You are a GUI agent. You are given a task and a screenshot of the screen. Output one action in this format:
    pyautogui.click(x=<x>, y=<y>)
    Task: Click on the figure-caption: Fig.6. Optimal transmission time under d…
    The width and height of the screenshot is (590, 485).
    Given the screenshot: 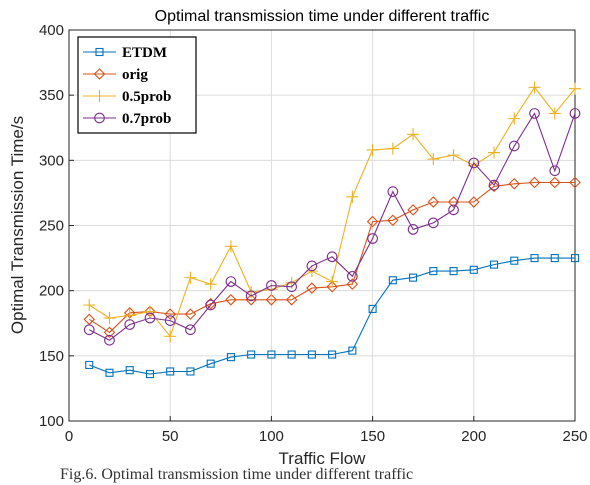 What is the action you would take?
    pyautogui.click(x=237, y=474)
    